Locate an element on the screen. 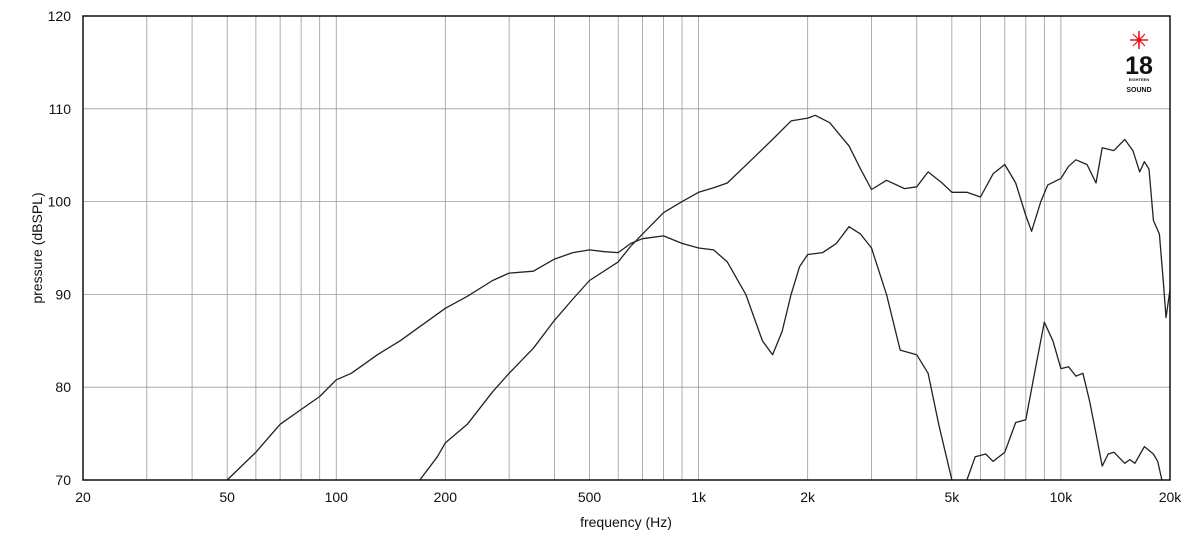 This screenshot has width=1200, height=533. y-tick-label: 90 is located at coordinates (63, 294).